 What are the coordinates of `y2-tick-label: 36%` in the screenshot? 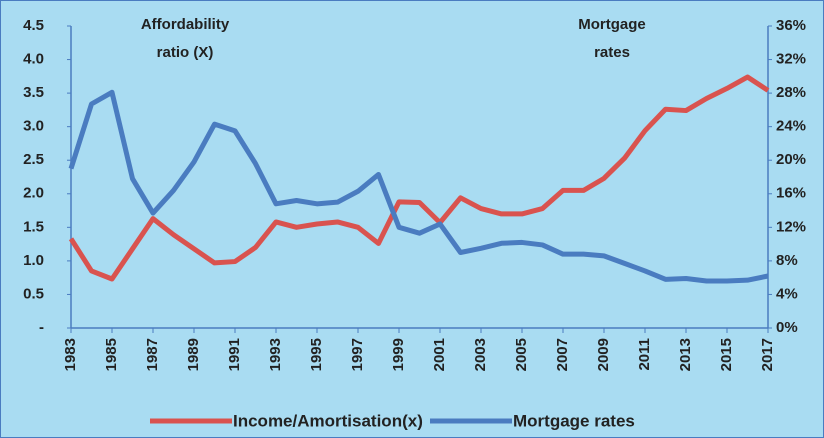 It's located at (791, 25).